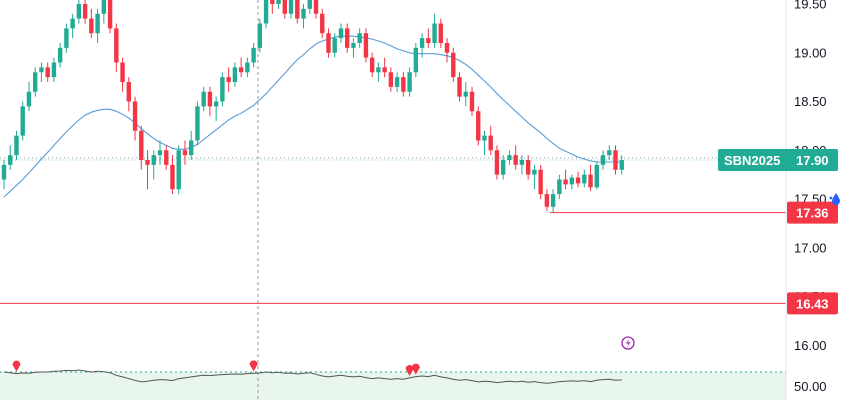 The image size is (850, 400). I want to click on line-price-label: 16.43, so click(812, 303).